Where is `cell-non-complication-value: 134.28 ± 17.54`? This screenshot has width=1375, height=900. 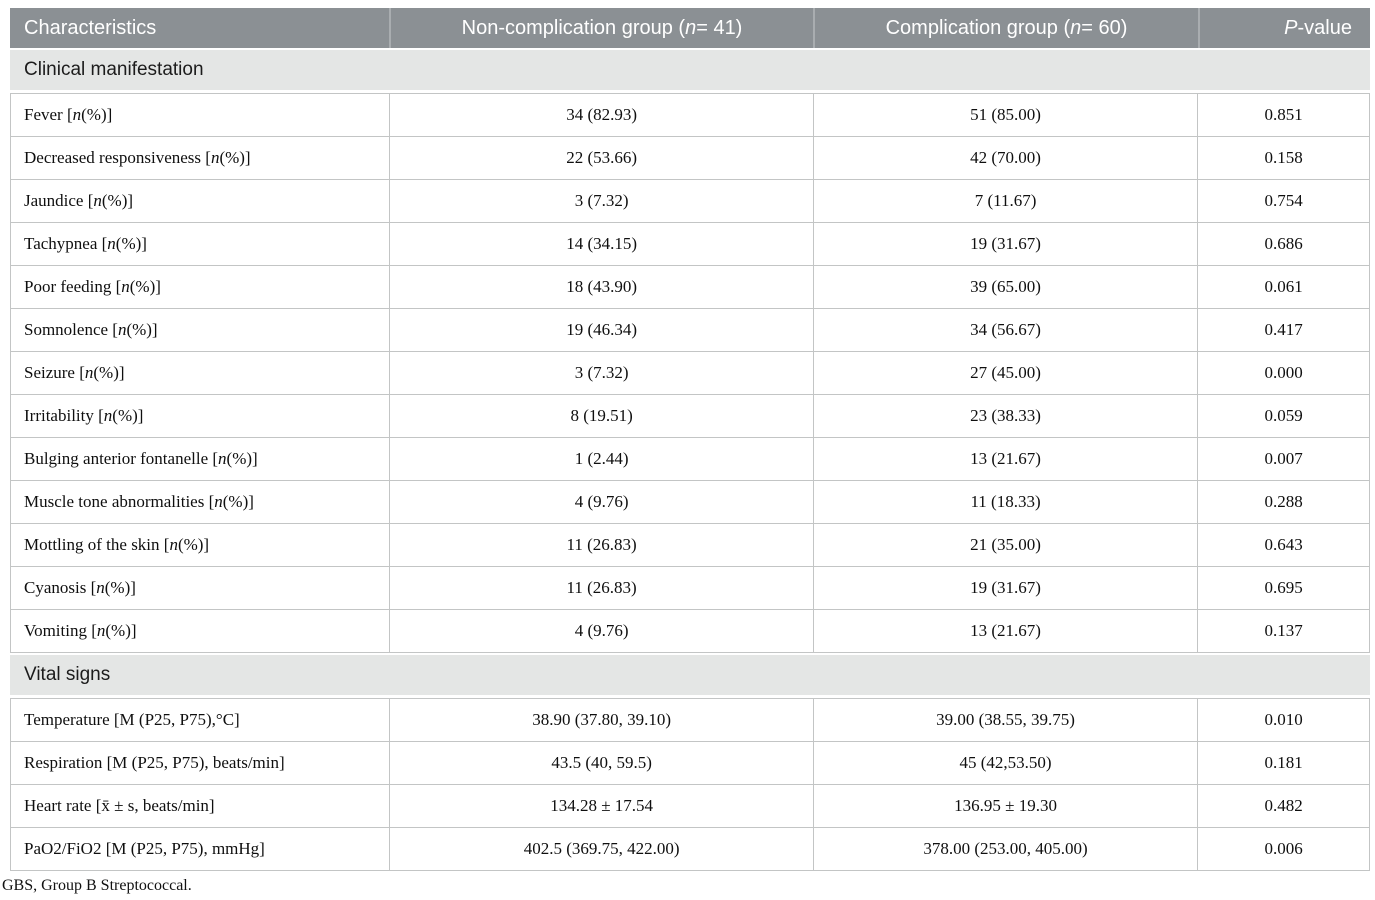
cell-non-complication-value: 134.28 ± 17.54 is located at coordinates (600, 806).